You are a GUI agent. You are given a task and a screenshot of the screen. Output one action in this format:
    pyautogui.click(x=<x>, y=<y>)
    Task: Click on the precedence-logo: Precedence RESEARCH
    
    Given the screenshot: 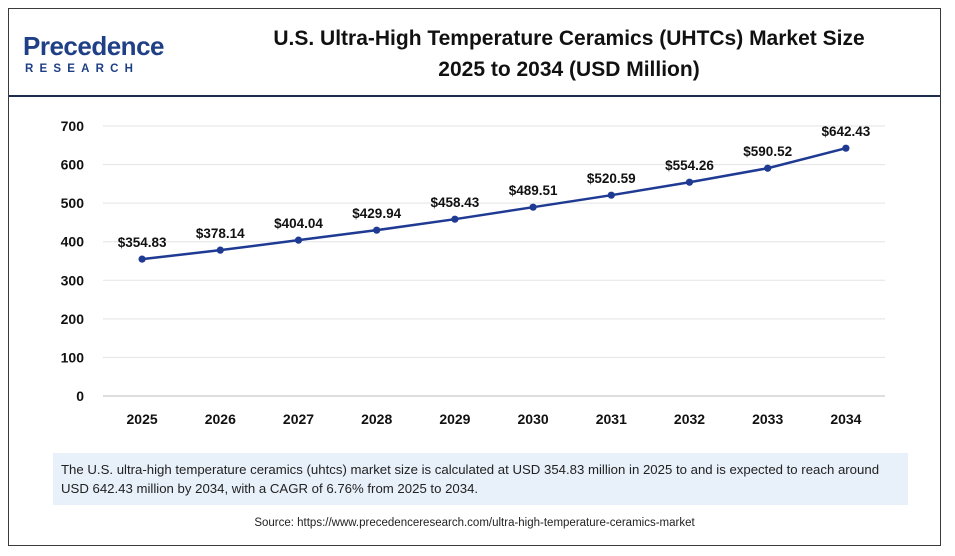 What is the action you would take?
    pyautogui.click(x=98, y=56)
    